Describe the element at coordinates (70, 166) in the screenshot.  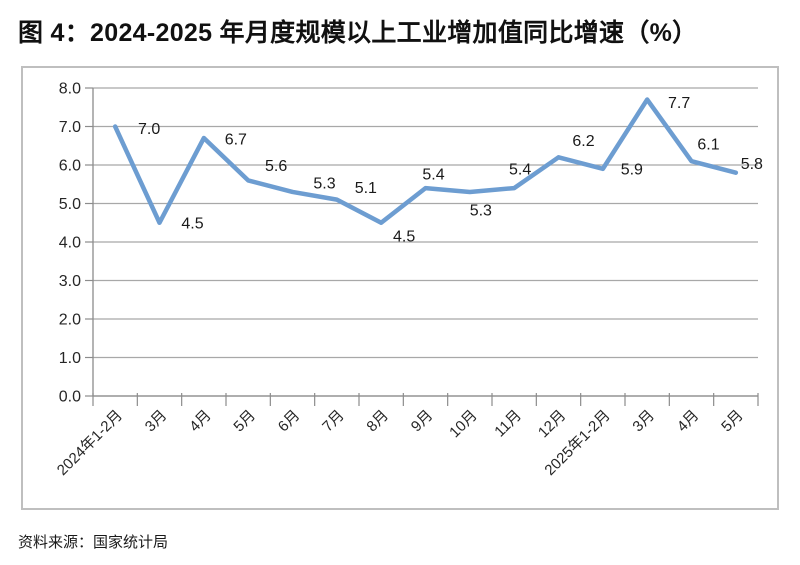
I see `y-axis-label: 6.0` at that location.